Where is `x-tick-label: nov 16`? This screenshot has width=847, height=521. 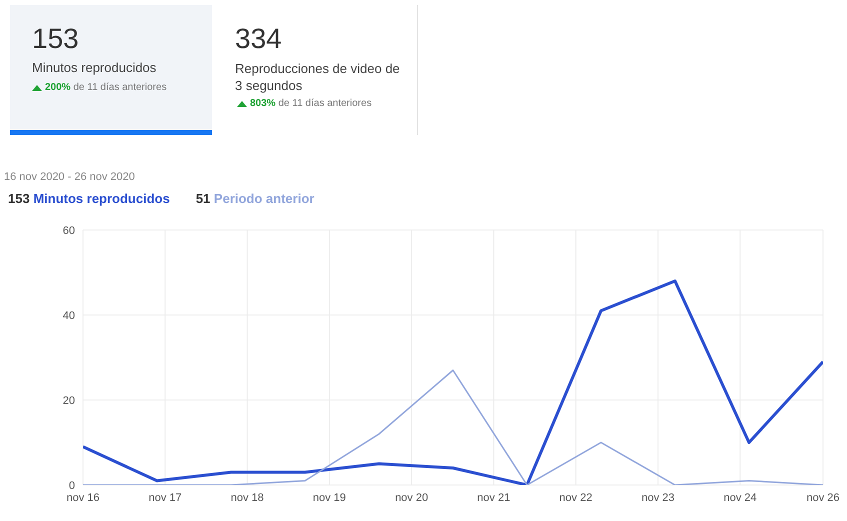
x-tick-label: nov 16 is located at coordinates (83, 498).